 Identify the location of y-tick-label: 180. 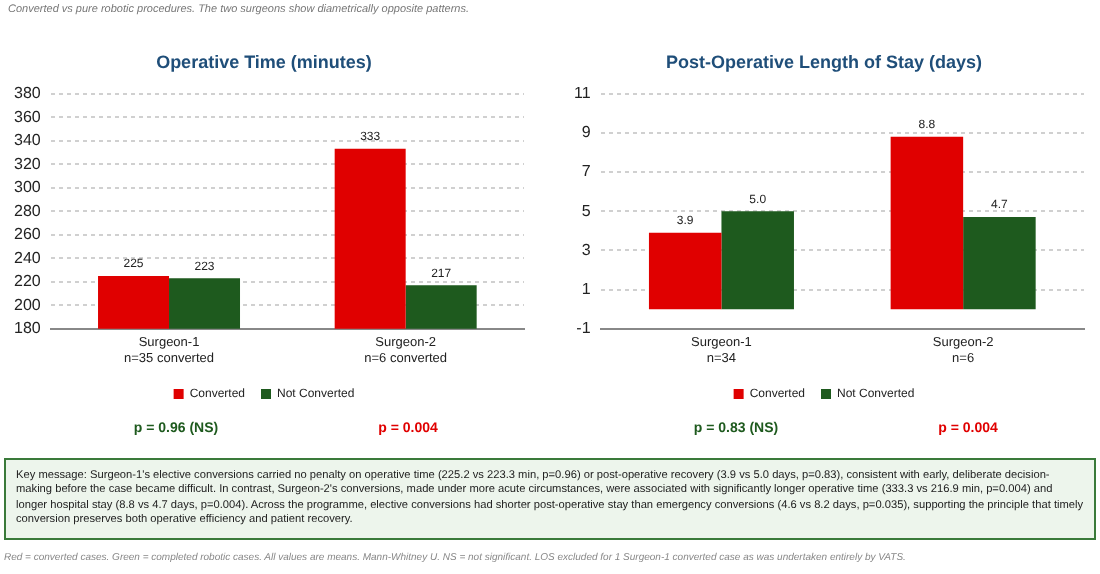
(27, 328).